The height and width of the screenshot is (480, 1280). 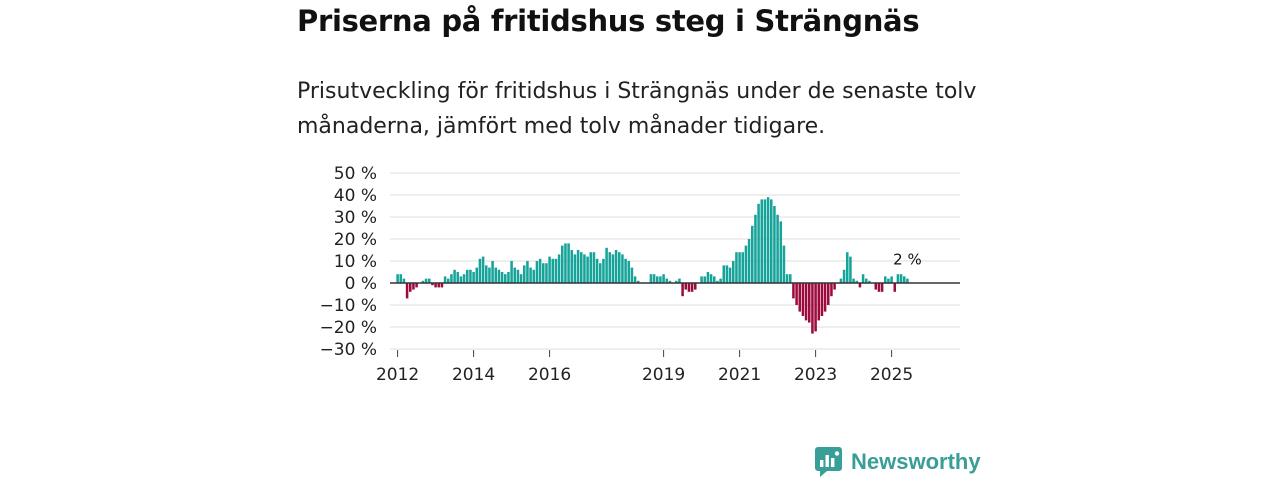 What do you see at coordinates (355, 218) in the screenshot?
I see `y-tick-label: 30 %` at bounding box center [355, 218].